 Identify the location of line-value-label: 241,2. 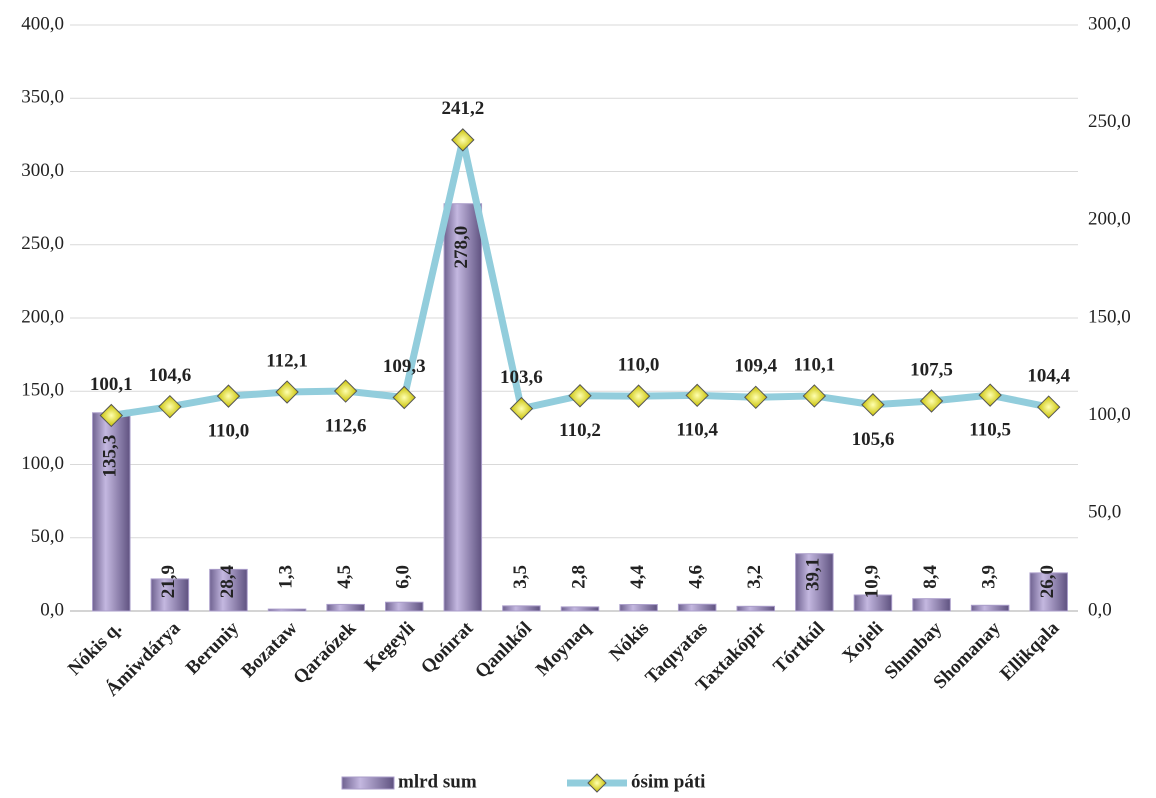
(462, 108).